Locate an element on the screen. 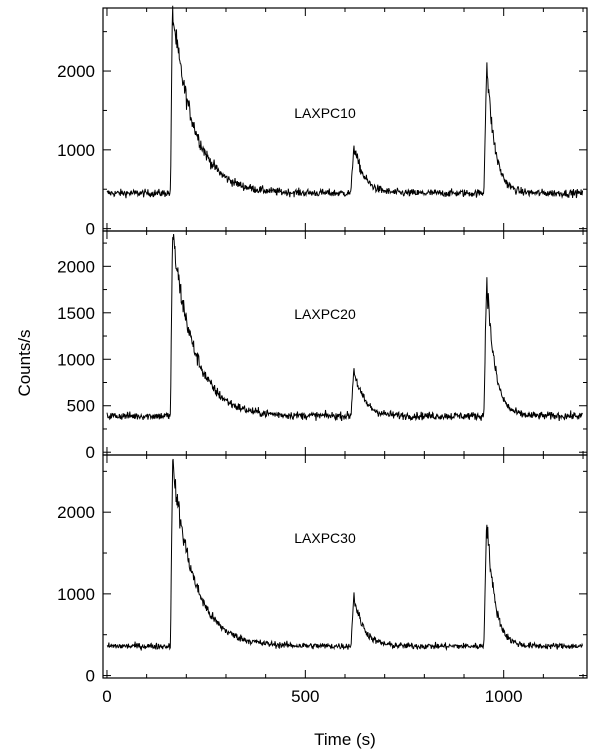 The width and height of the screenshot is (591, 755). panel-label: LAXPC30 is located at coordinates (325, 538).